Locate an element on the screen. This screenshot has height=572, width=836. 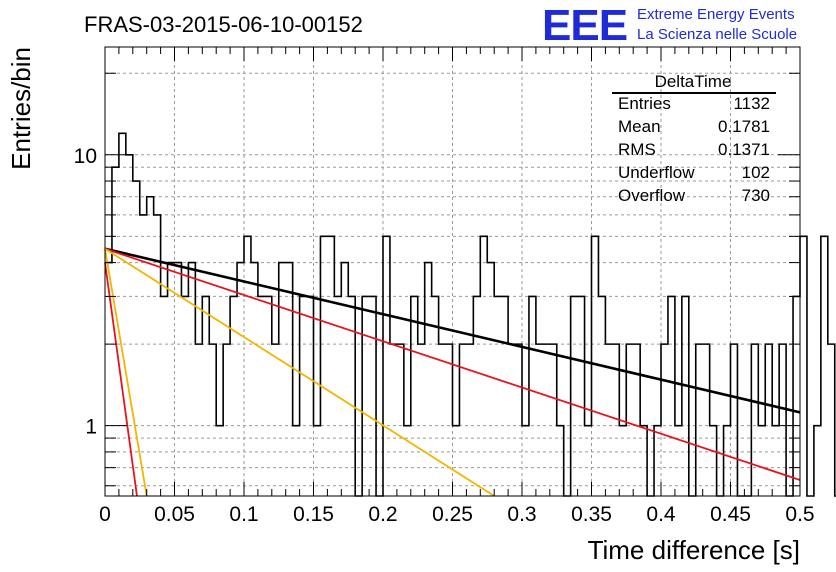
stats-label-rms: RMS is located at coordinates (637, 149).